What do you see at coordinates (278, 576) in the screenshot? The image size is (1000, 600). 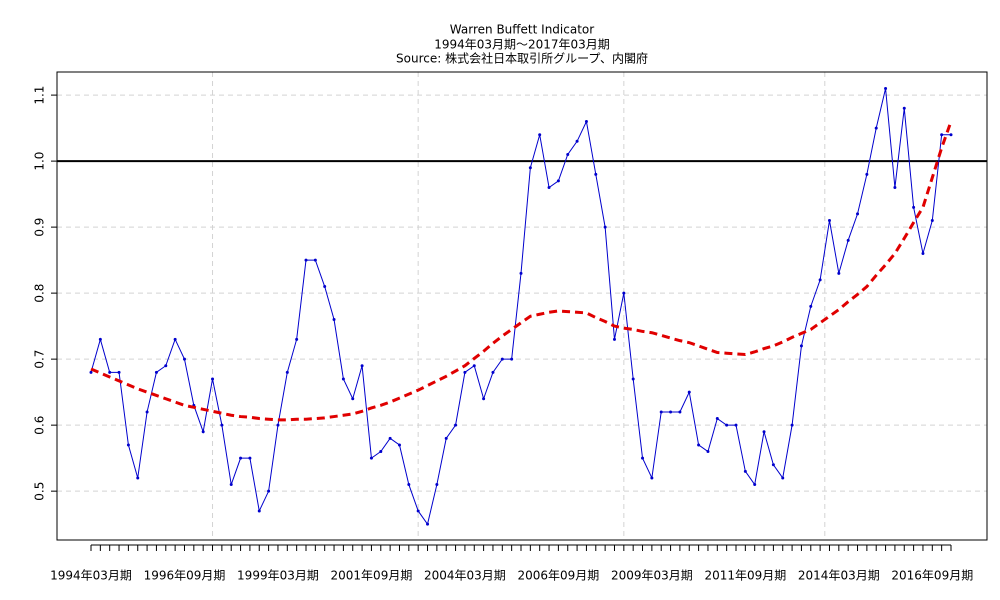 I see `x-tick-label: 1999年03月期` at bounding box center [278, 576].